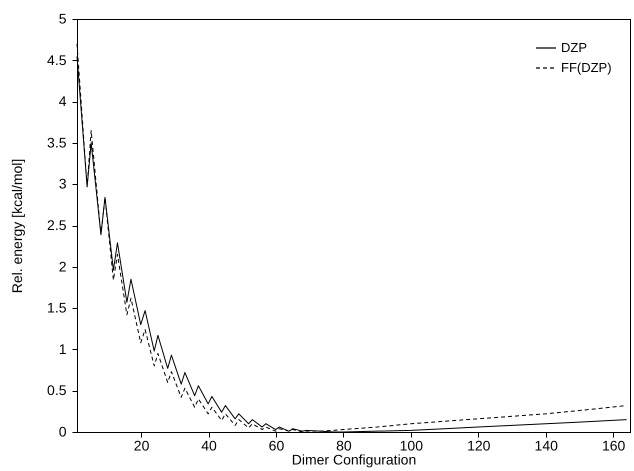 The height and width of the screenshot is (471, 634). I want to click on y-tick-label: 3.5, so click(57, 142).